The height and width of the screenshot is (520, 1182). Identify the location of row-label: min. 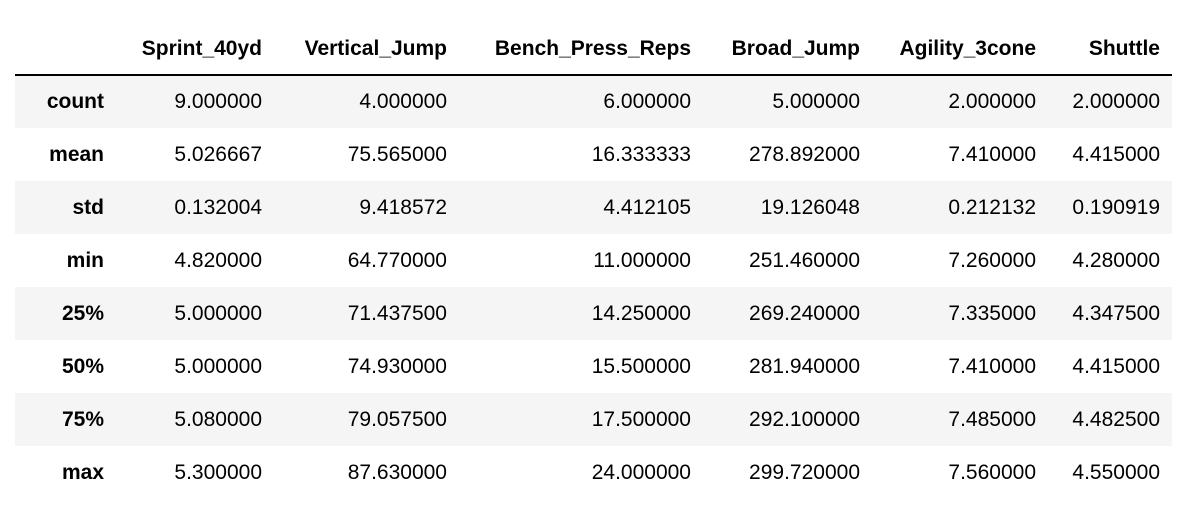
(85, 260).